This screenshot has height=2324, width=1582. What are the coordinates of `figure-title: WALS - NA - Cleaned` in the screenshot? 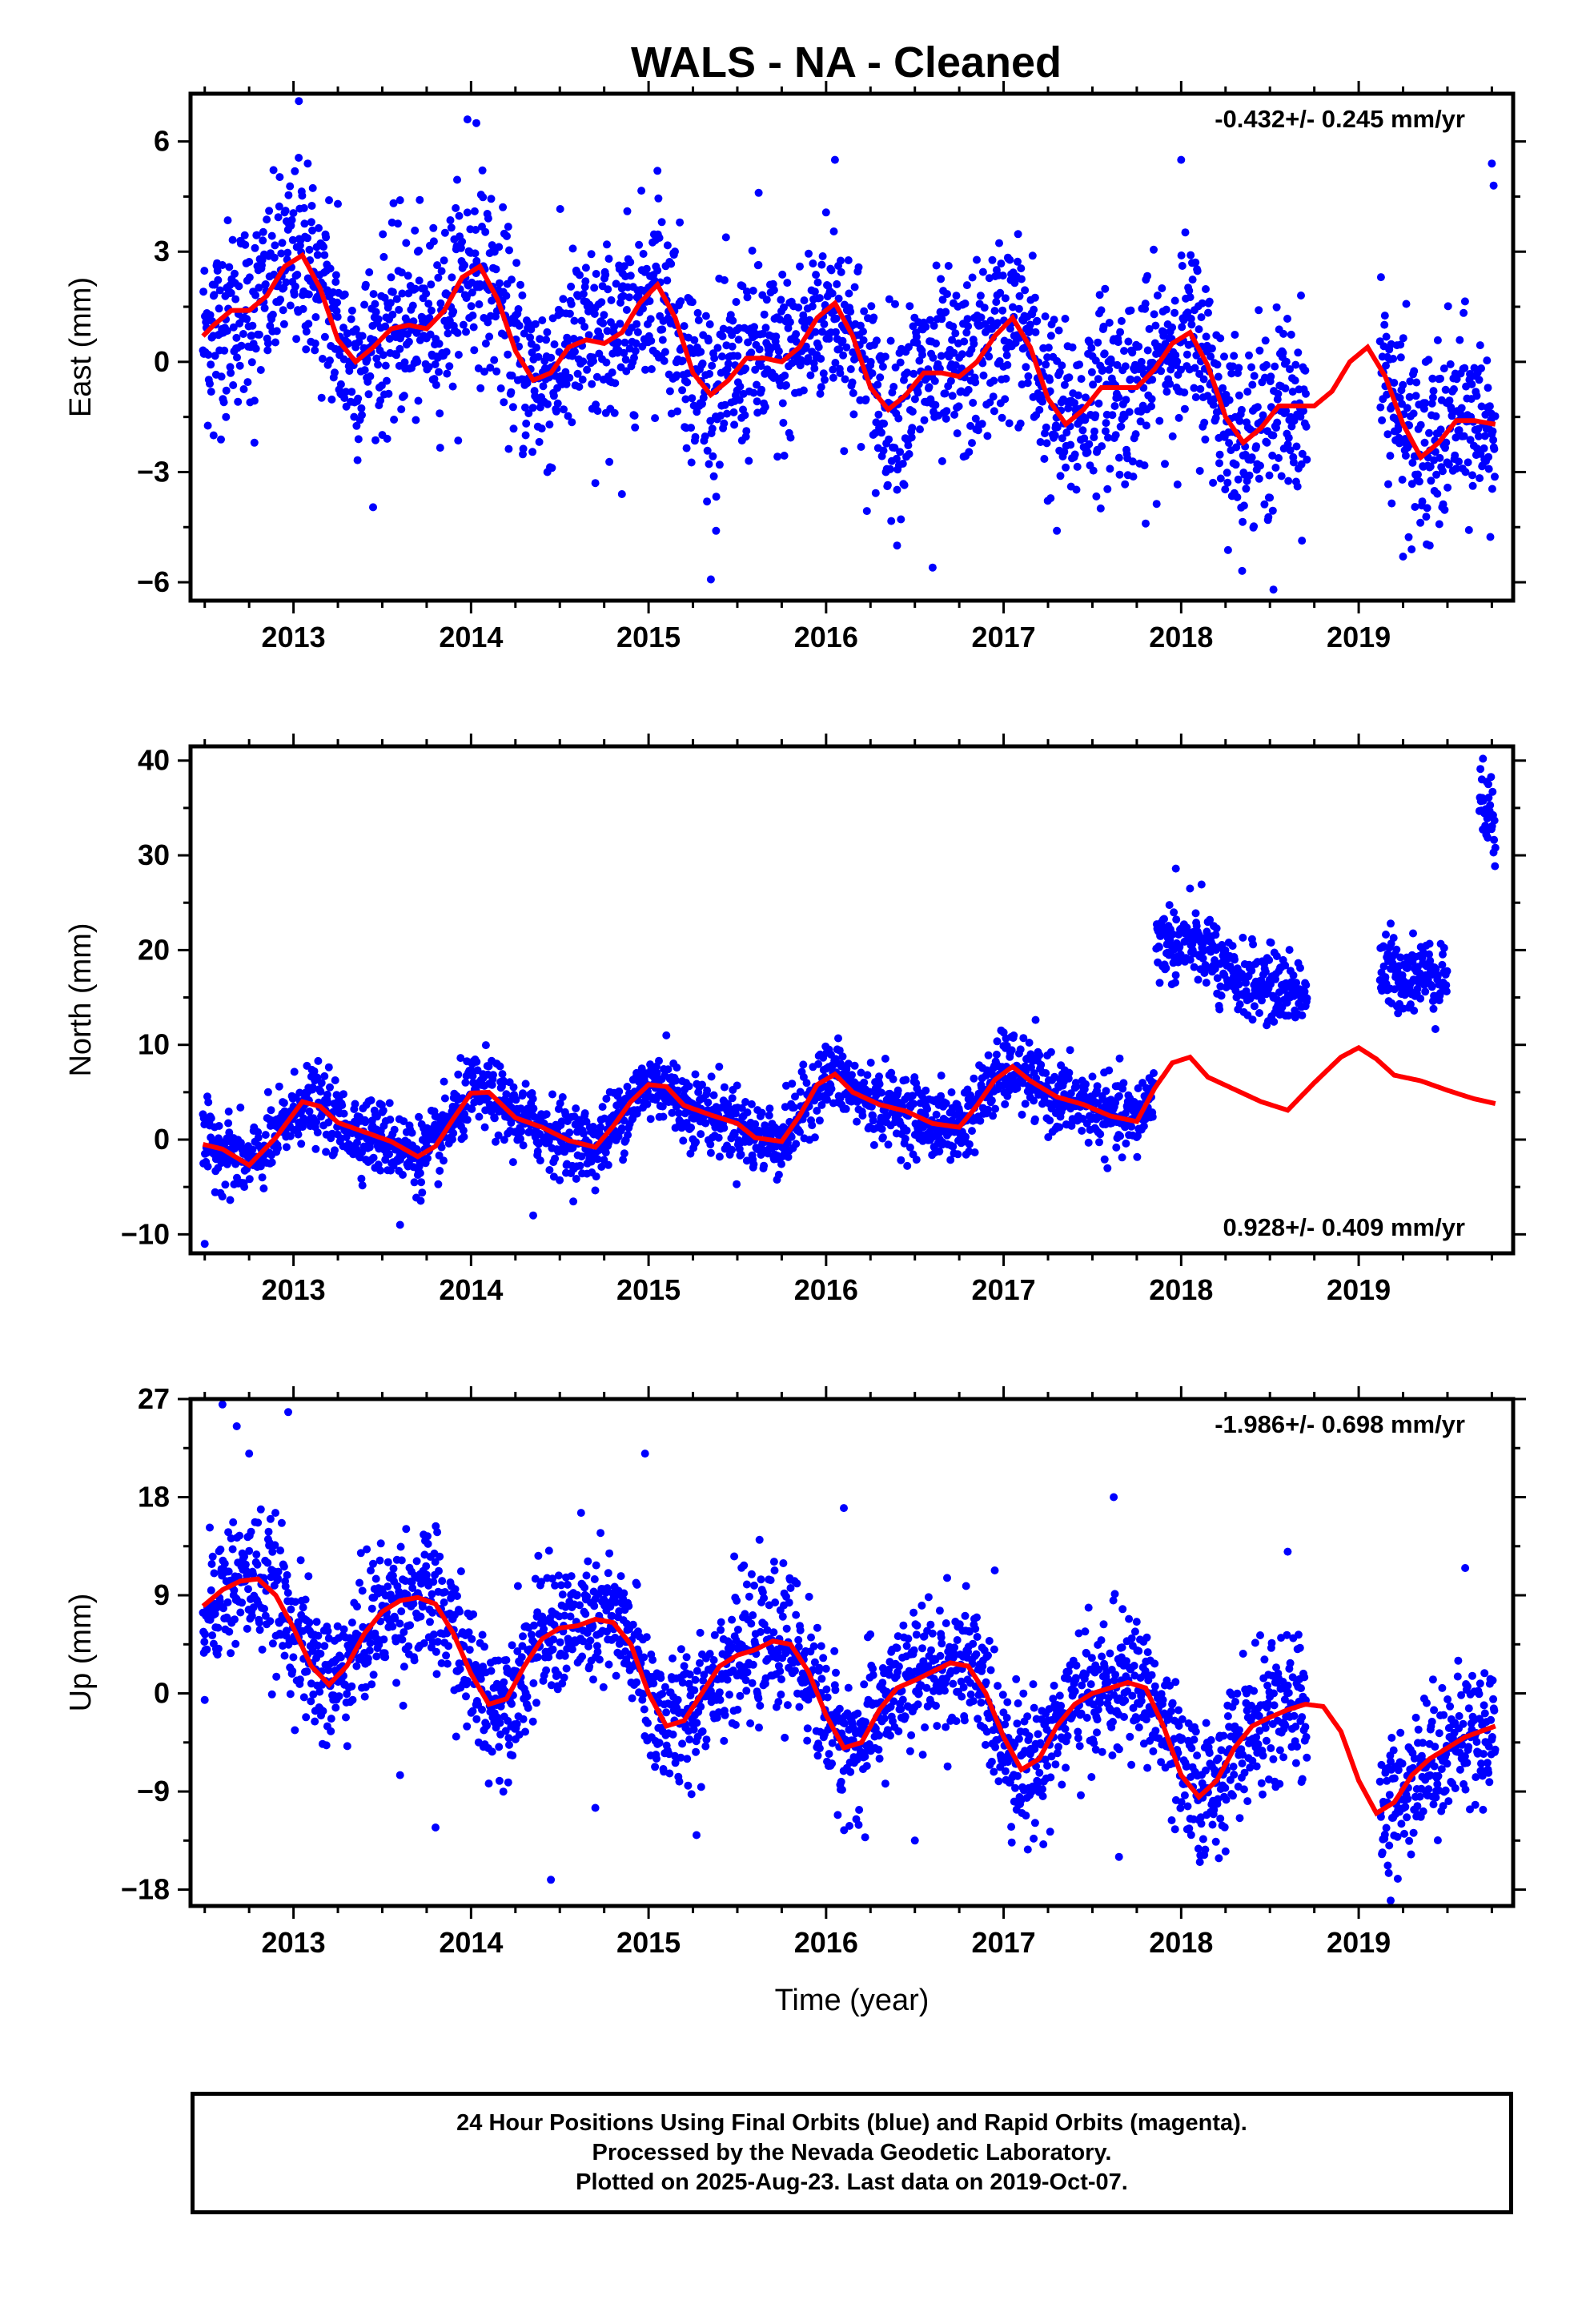 It's located at (847, 62).